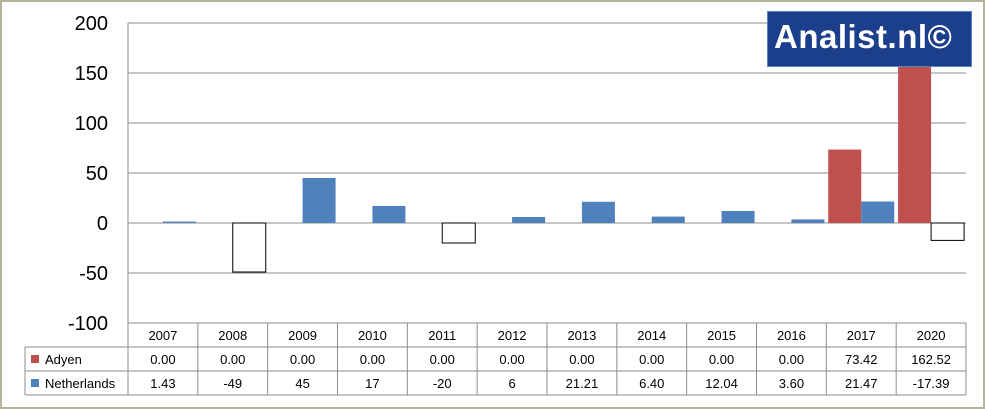 The image size is (985, 409). What do you see at coordinates (179, 222) in the screenshot?
I see `bar-netherlands-2007` at bounding box center [179, 222].